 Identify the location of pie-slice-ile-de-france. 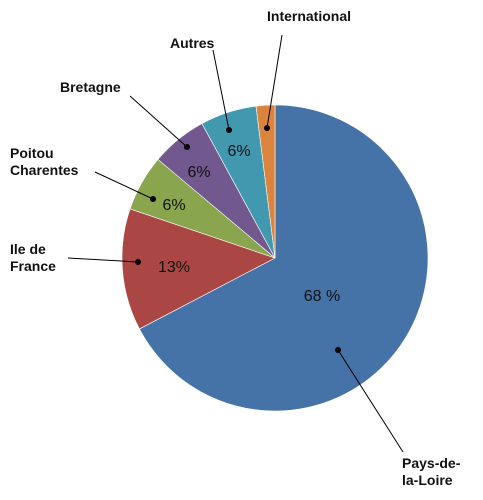
(198, 269).